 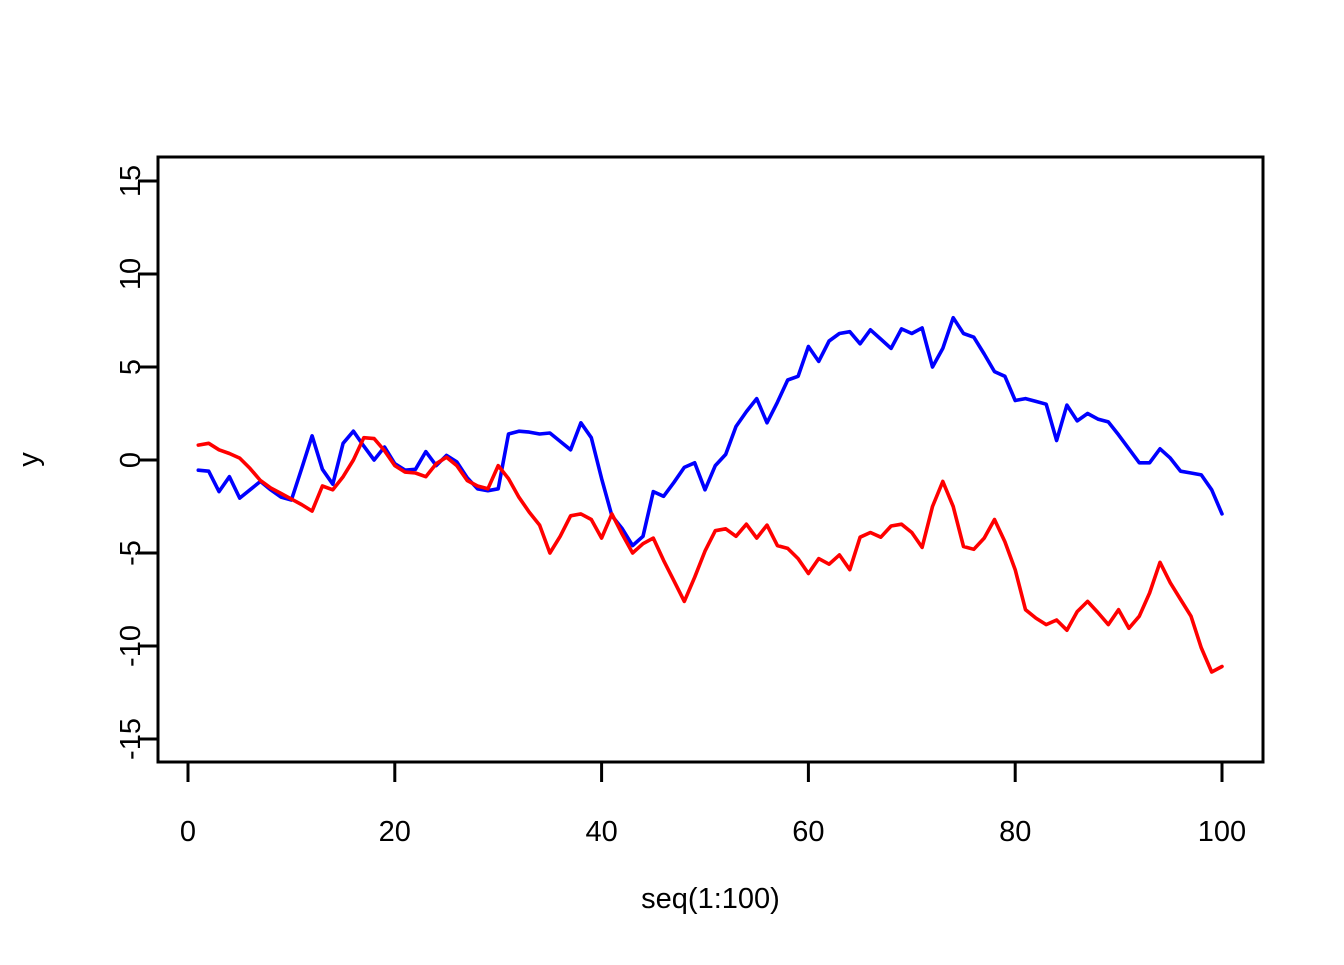 I want to click on y-axis-tick-label: -10, so click(x=131, y=646).